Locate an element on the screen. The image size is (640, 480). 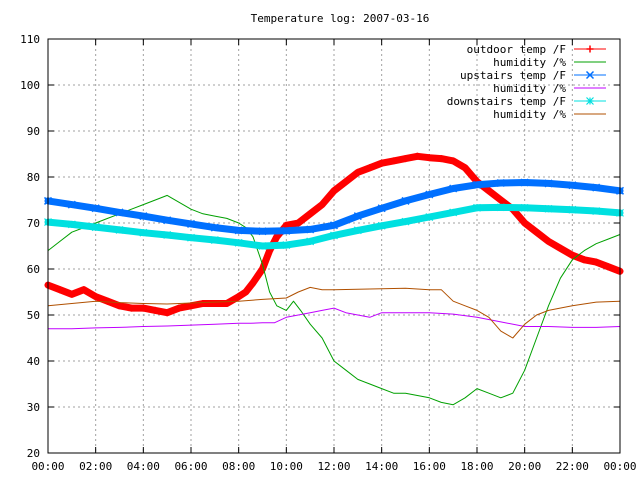
x-tick-label: 18:00 is located at coordinates (476, 466).